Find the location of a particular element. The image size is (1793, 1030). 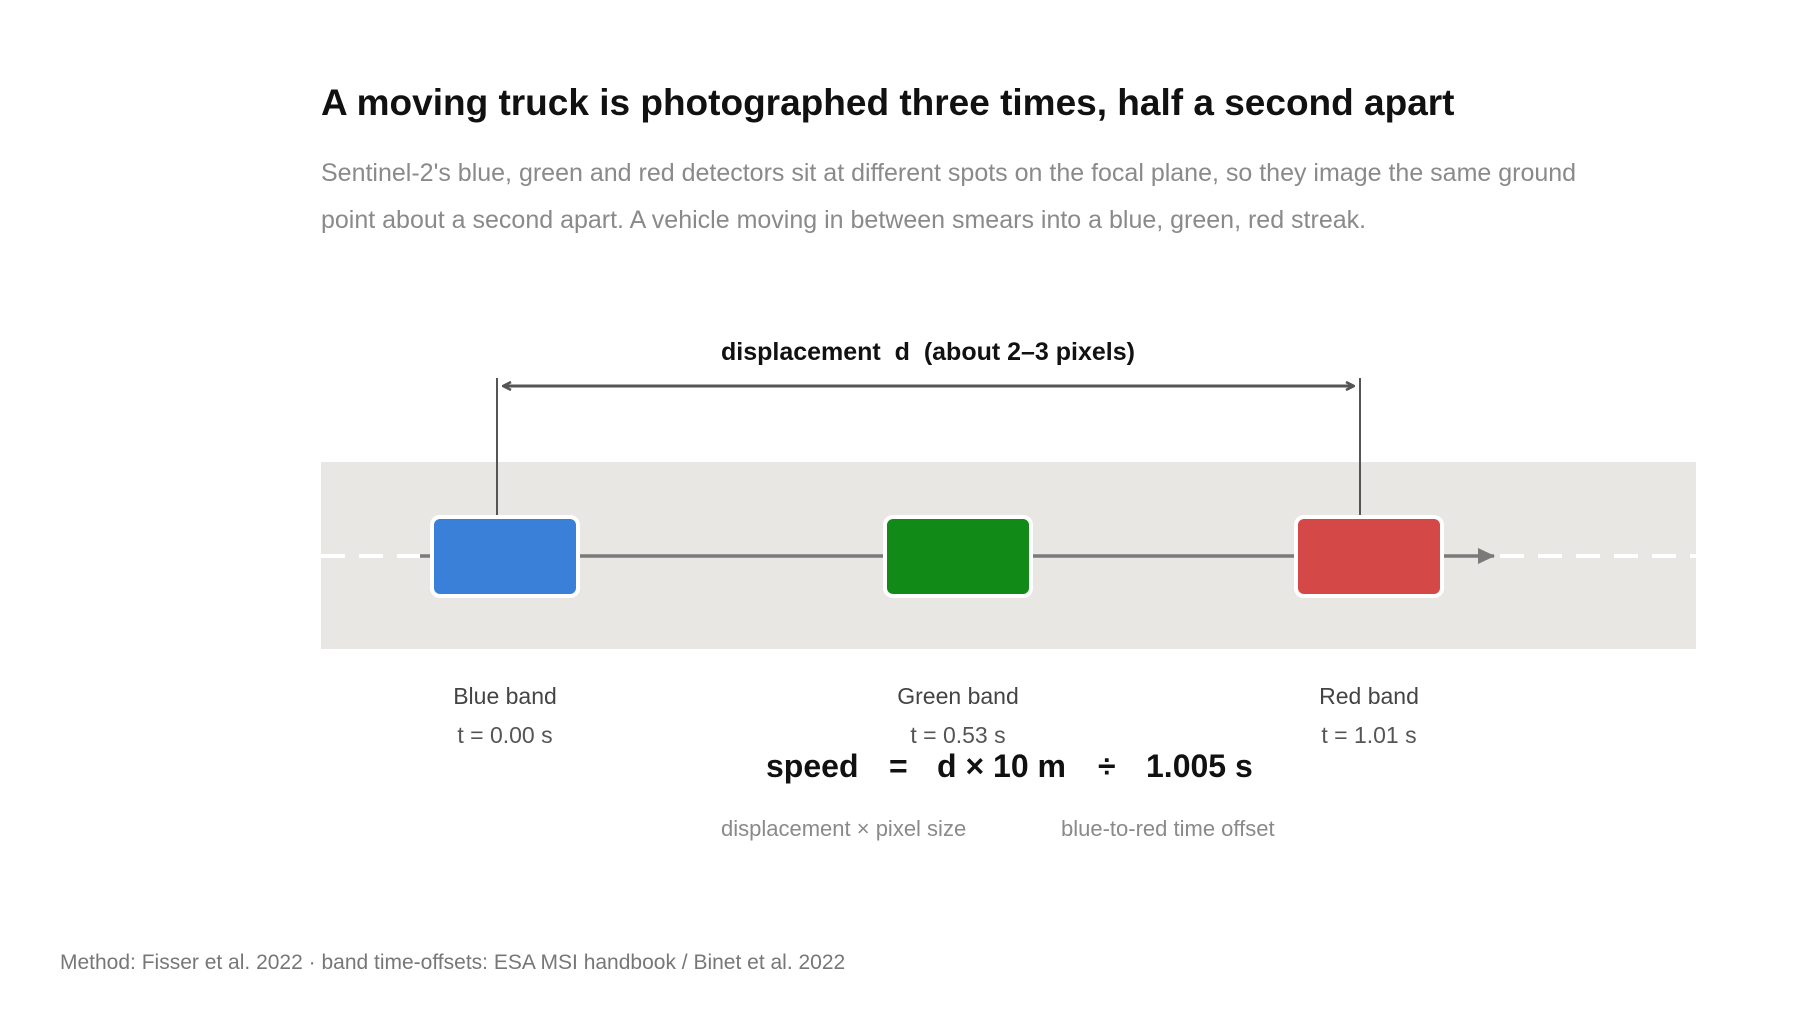

speed-formula: speed = d × 10 m ÷ 1.005 s is located at coordinates (896, 770).